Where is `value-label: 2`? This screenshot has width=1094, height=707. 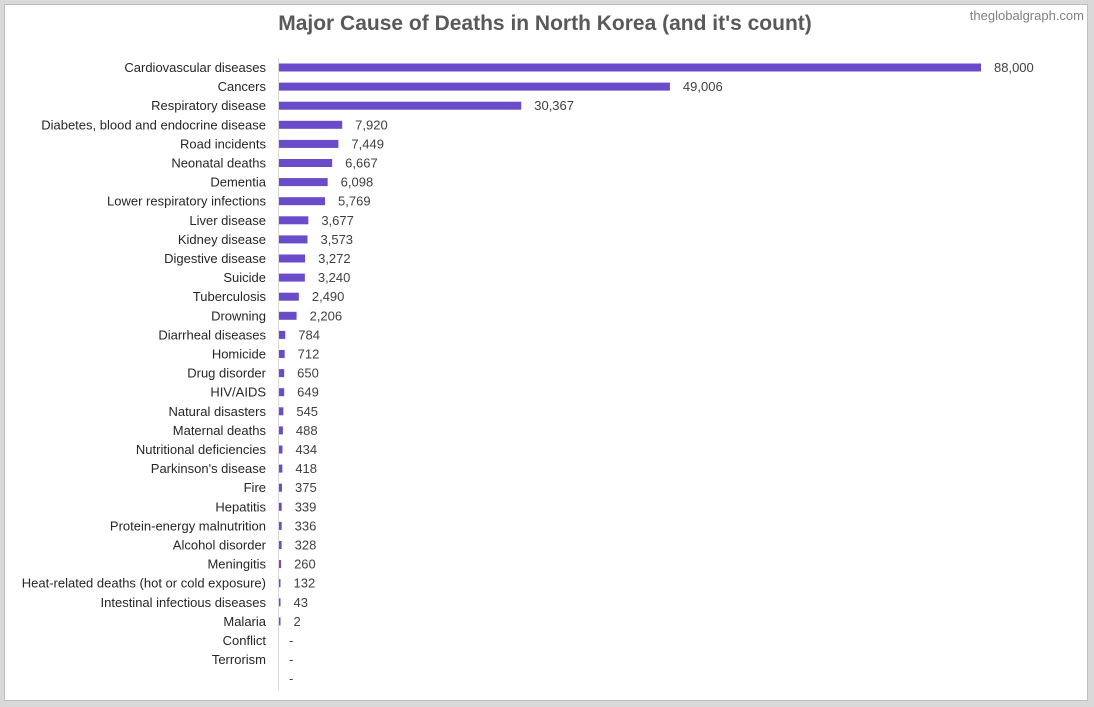
value-label: 2 is located at coordinates (297, 621).